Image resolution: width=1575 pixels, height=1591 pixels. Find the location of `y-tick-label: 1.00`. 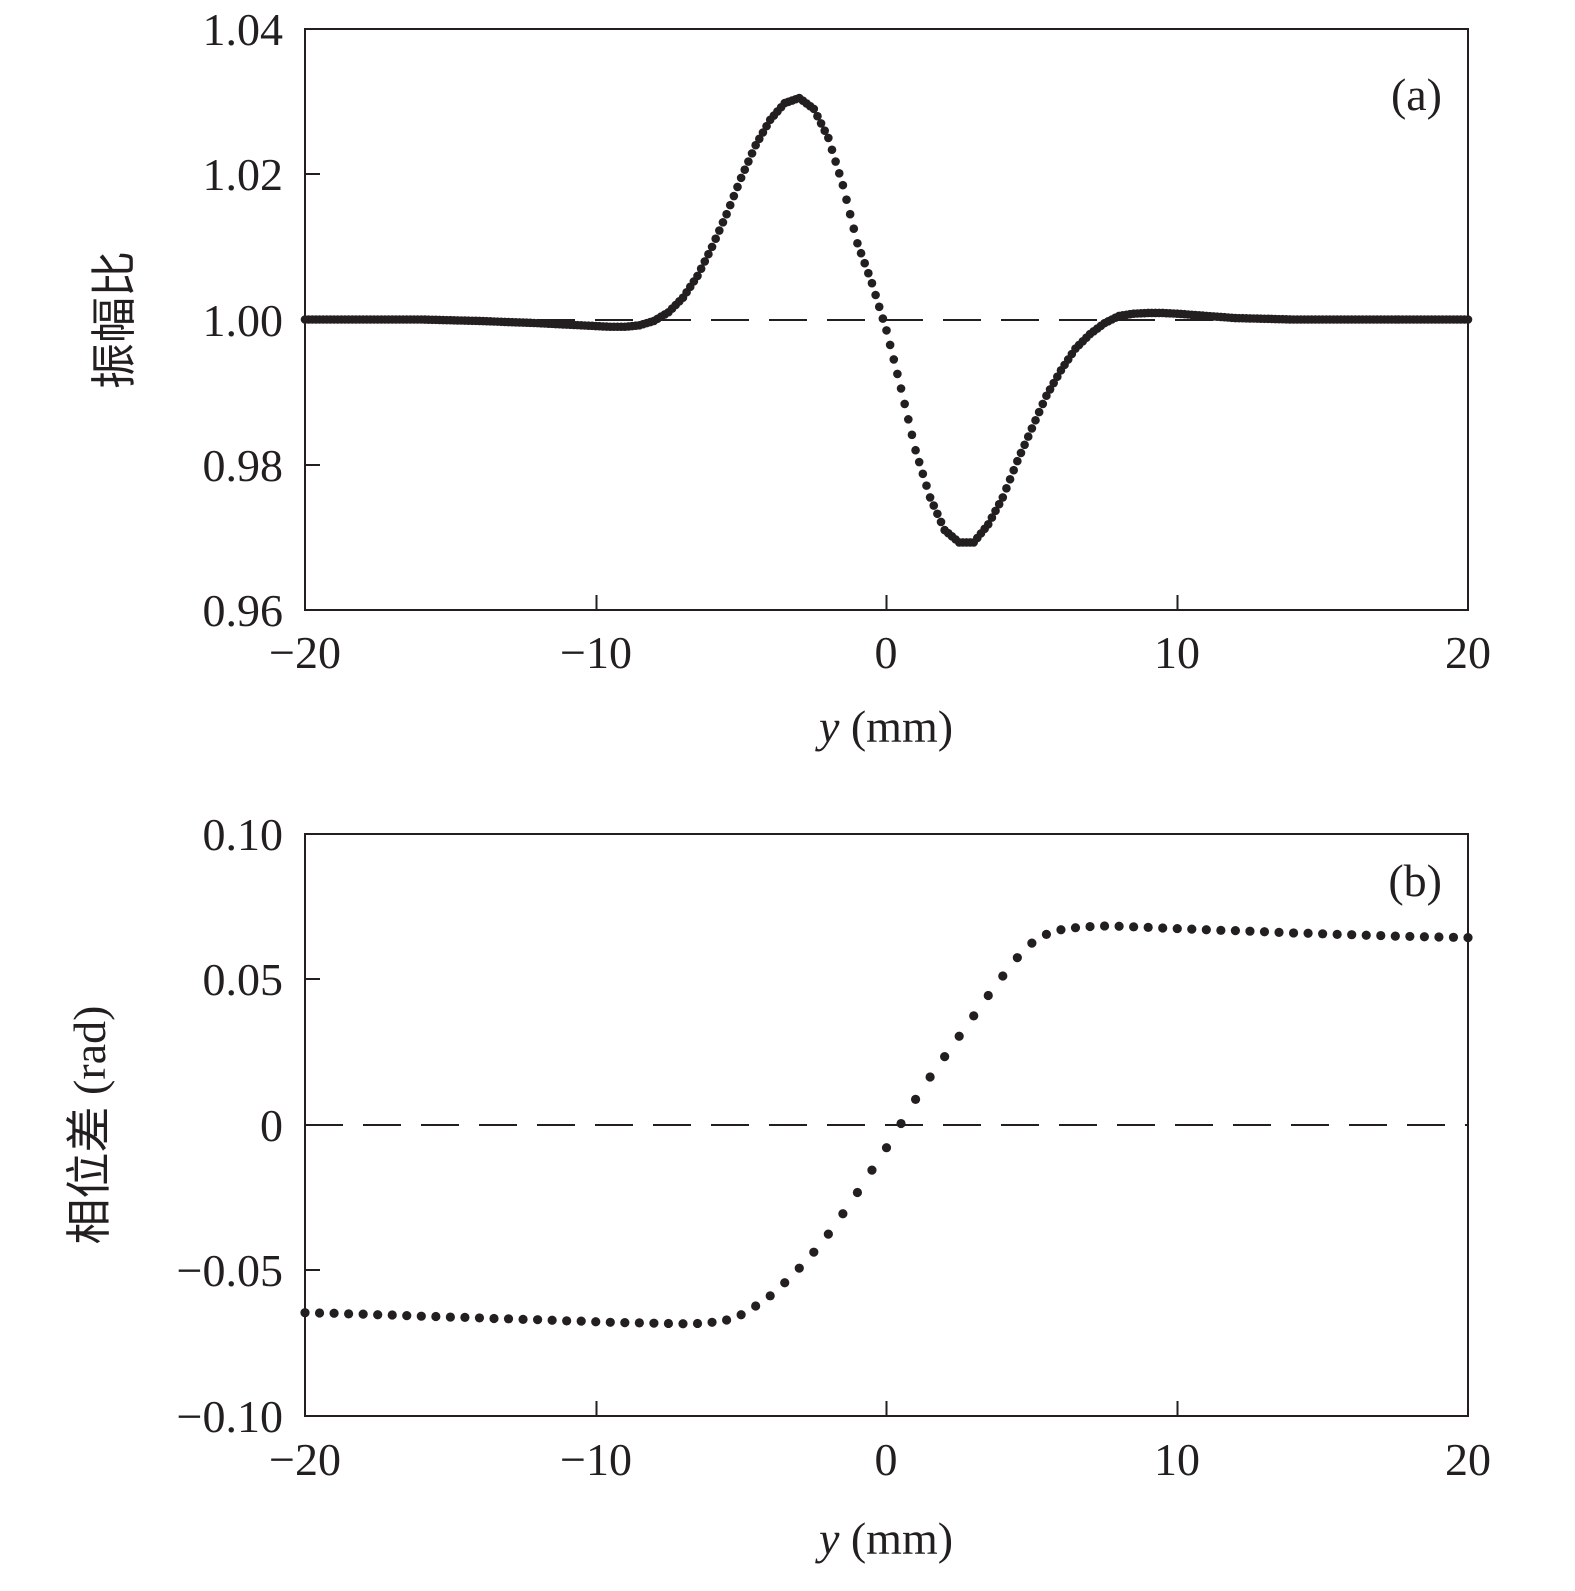

y-tick-label: 1.00 is located at coordinates (243, 320).